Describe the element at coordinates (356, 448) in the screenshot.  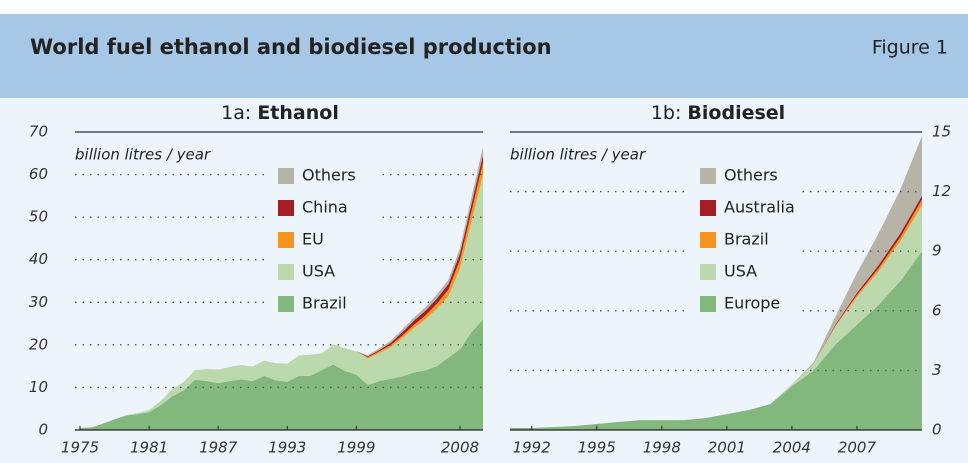
I see `x-tick-label: 1999` at that location.